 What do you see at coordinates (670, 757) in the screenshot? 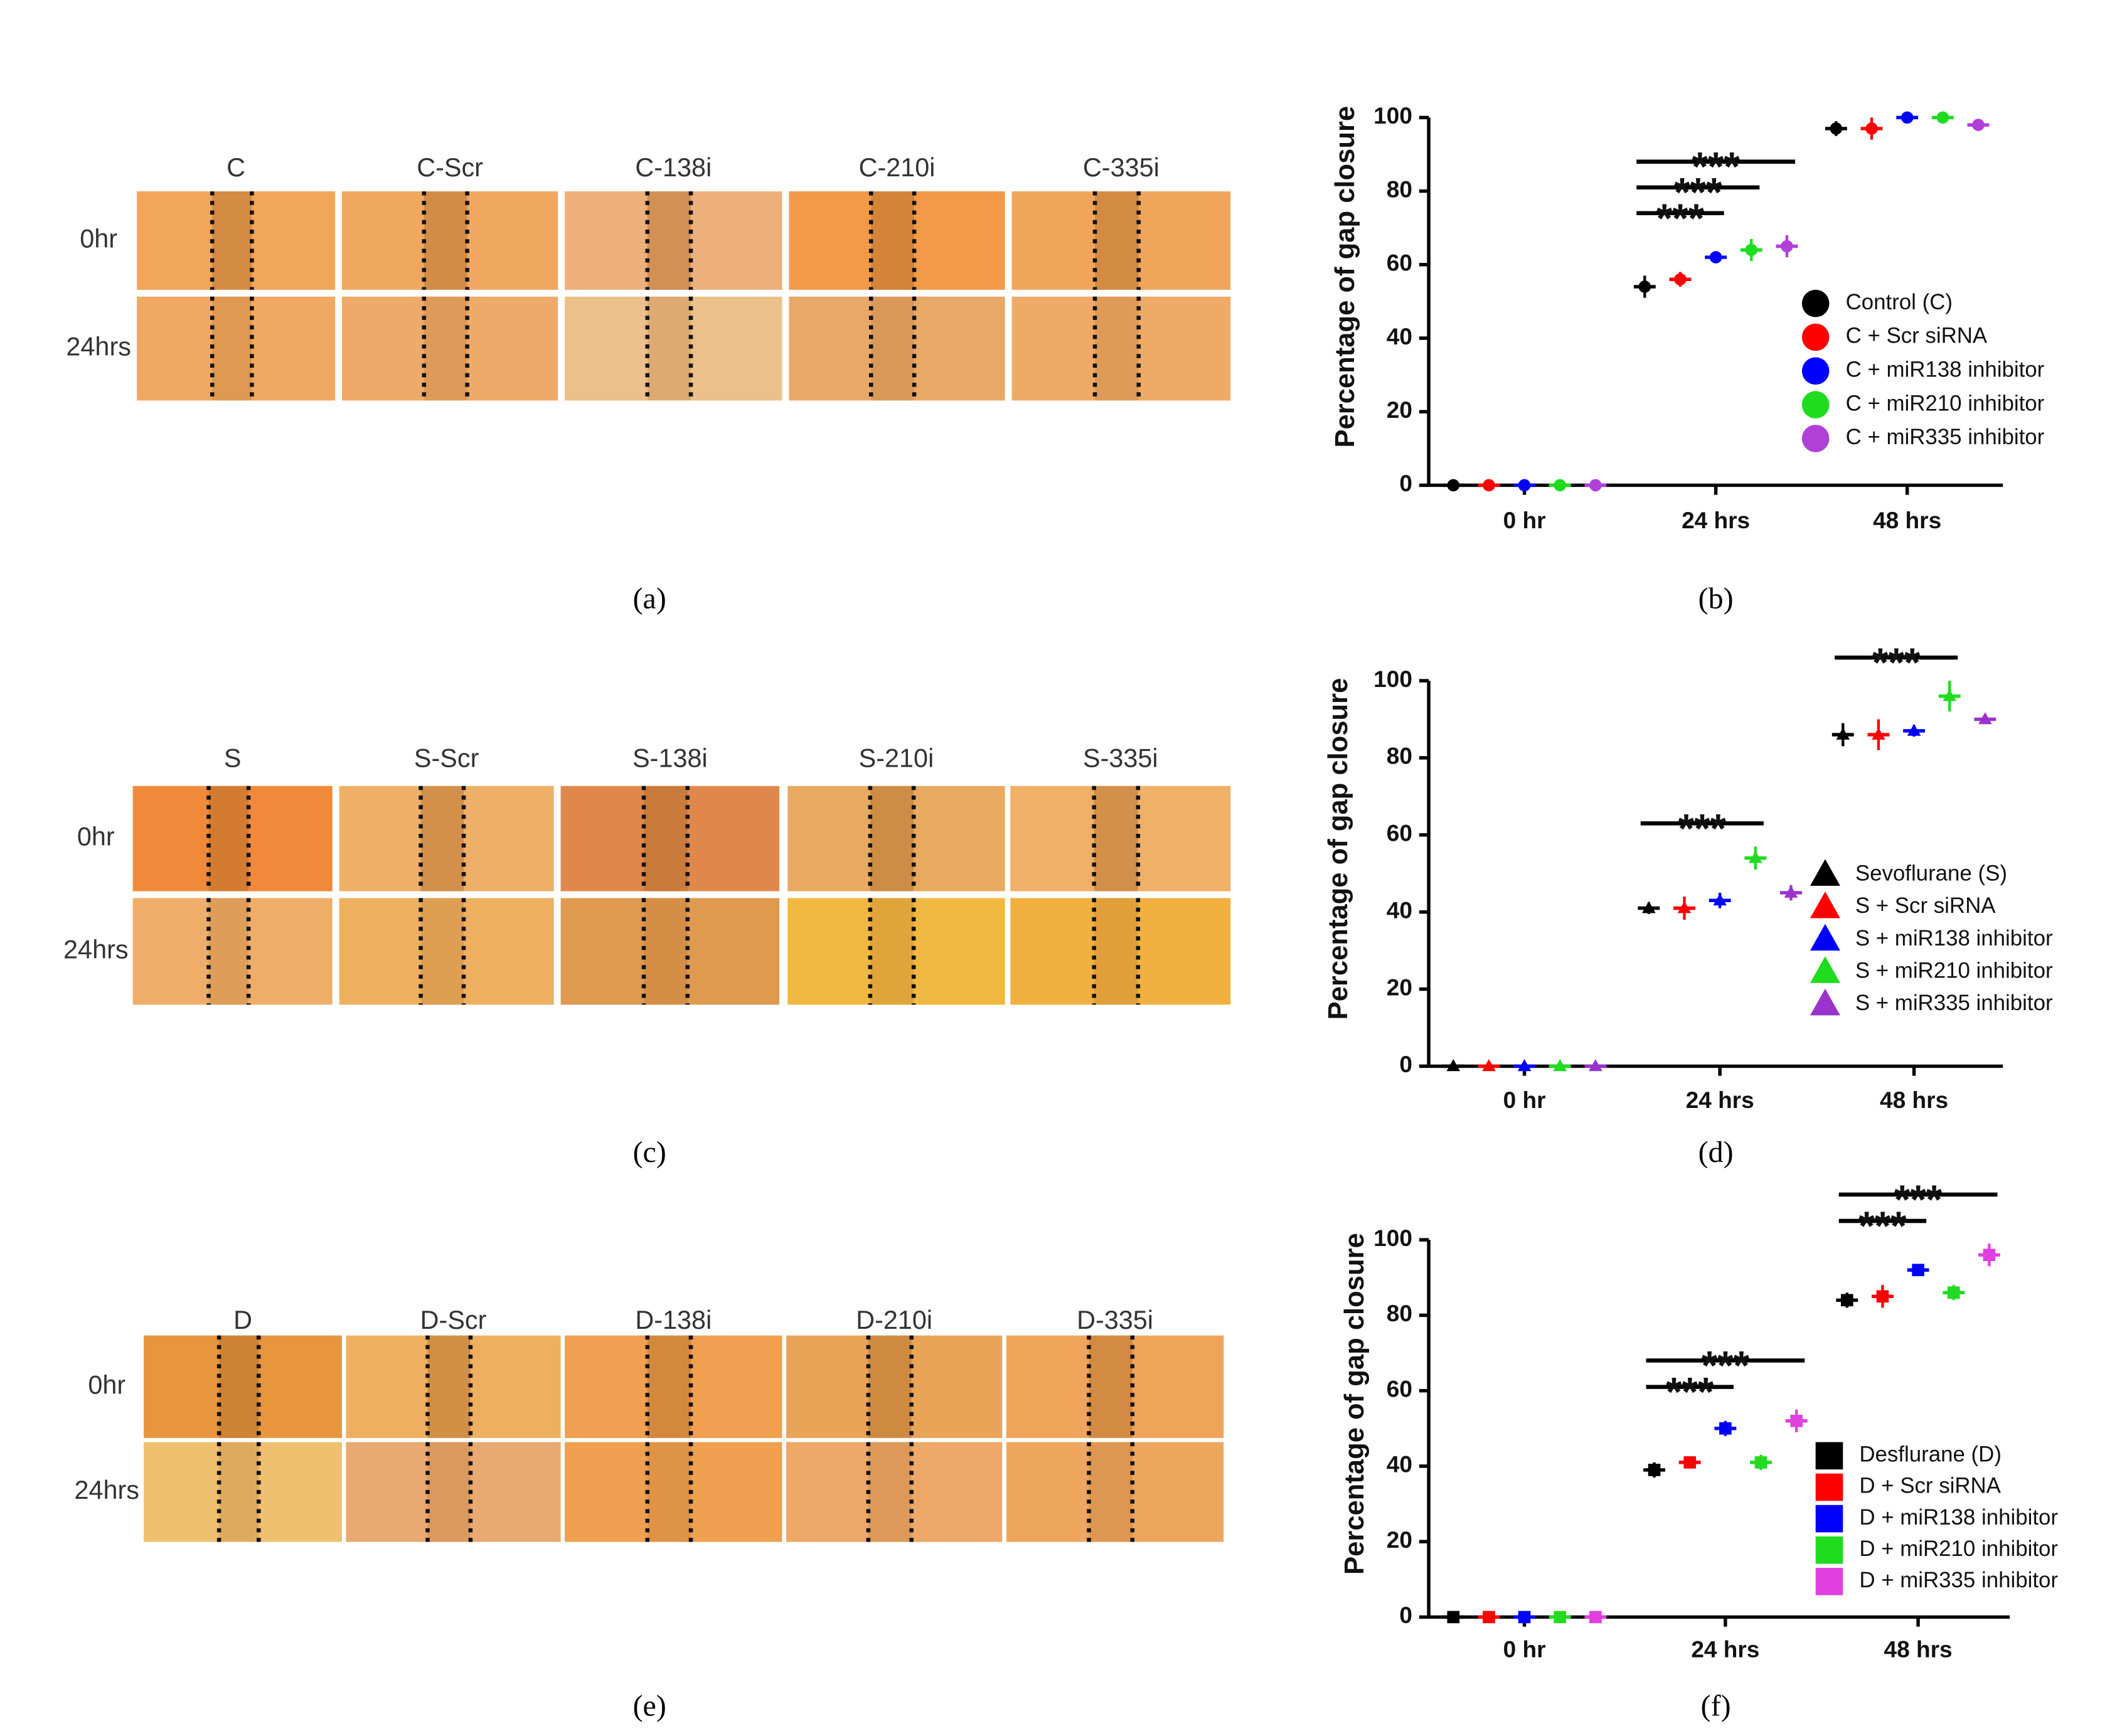
I see `column-label: S-138i` at bounding box center [670, 757].